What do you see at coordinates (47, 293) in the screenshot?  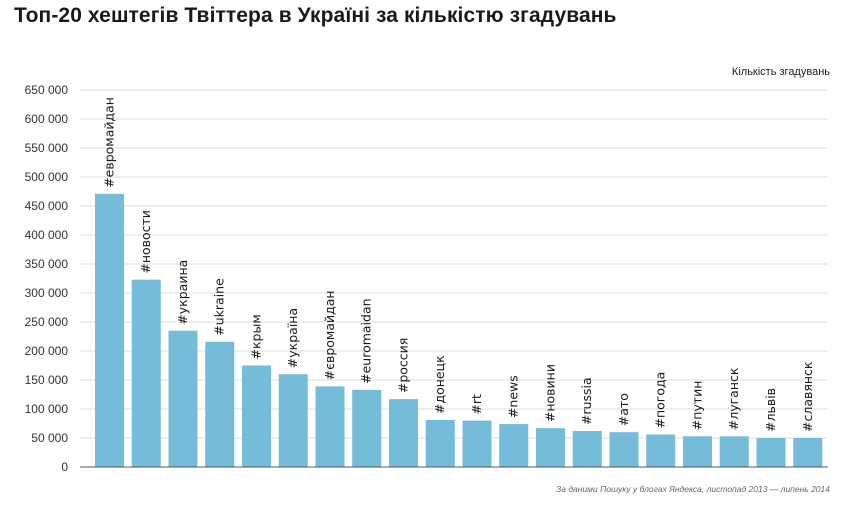 I see `y-tick-label: 300 000` at bounding box center [47, 293].